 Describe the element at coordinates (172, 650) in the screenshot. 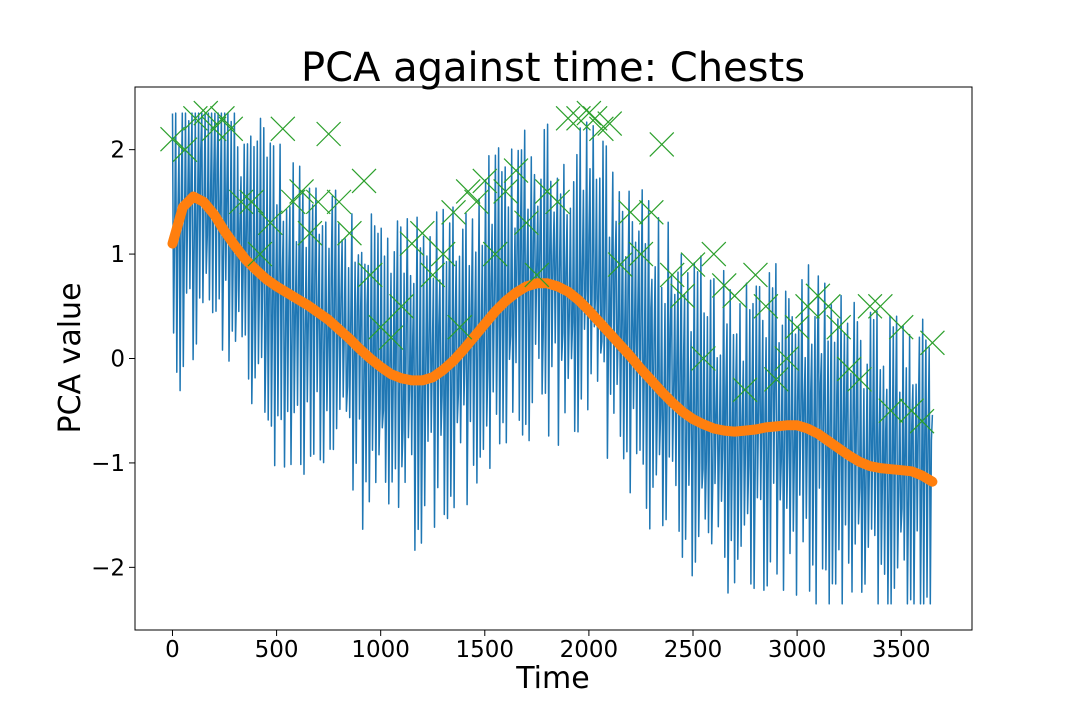

I see `x-tick-label: 0` at that location.